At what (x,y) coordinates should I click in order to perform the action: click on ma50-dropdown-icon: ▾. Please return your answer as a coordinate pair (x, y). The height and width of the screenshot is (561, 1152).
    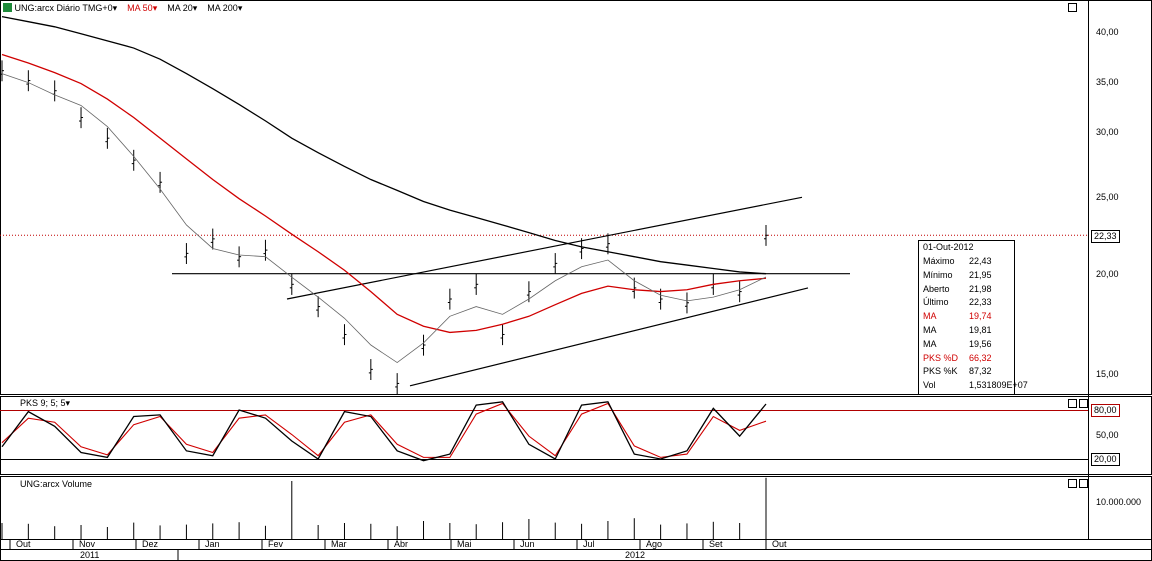
    Looking at the image, I should click on (155, 8).